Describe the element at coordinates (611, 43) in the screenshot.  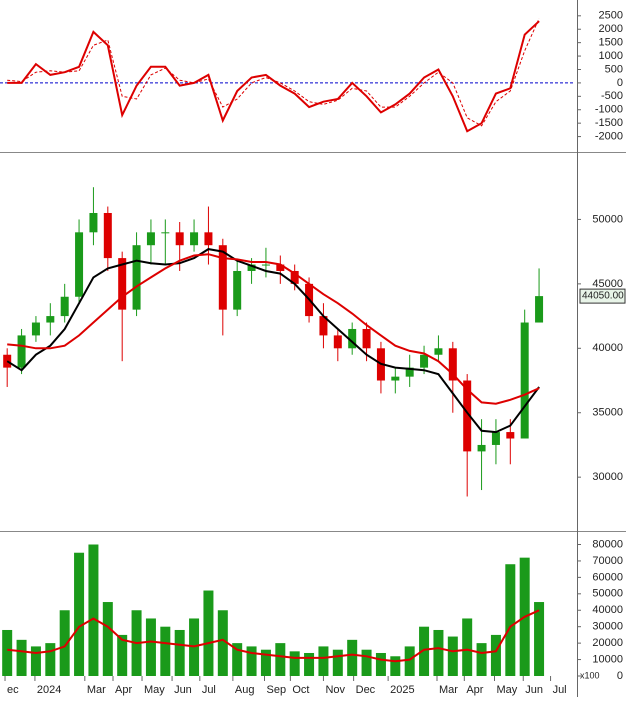
I see `y-tick-label: 1500` at that location.